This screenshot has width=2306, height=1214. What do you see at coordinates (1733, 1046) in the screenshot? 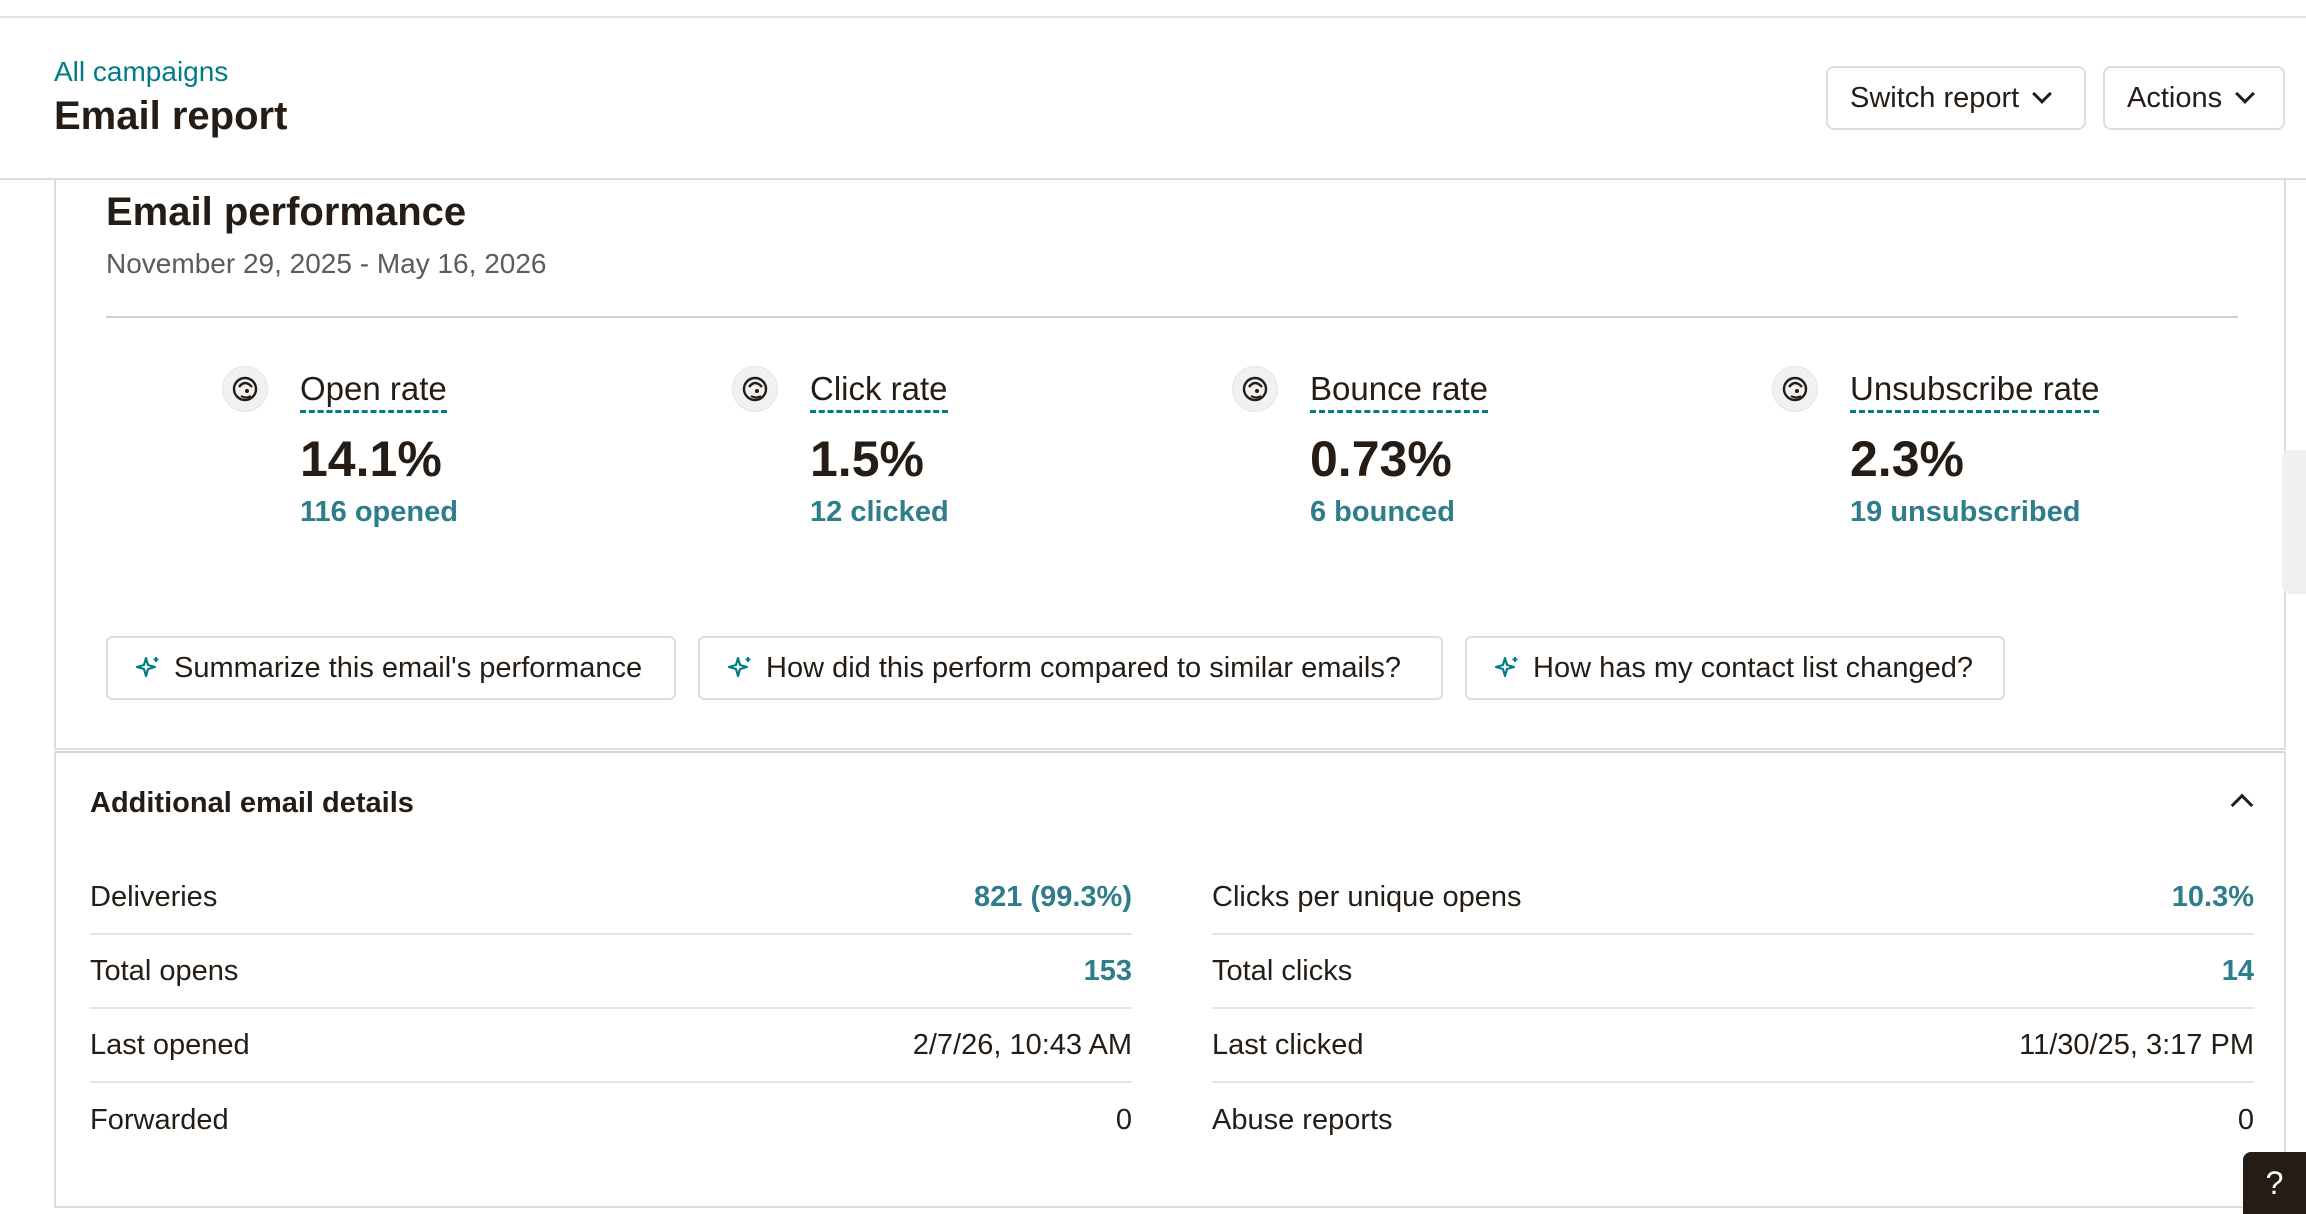
I see `detail-row-last-clicked: Last clicked 11/30/25, 3:17 PM` at bounding box center [1733, 1046].